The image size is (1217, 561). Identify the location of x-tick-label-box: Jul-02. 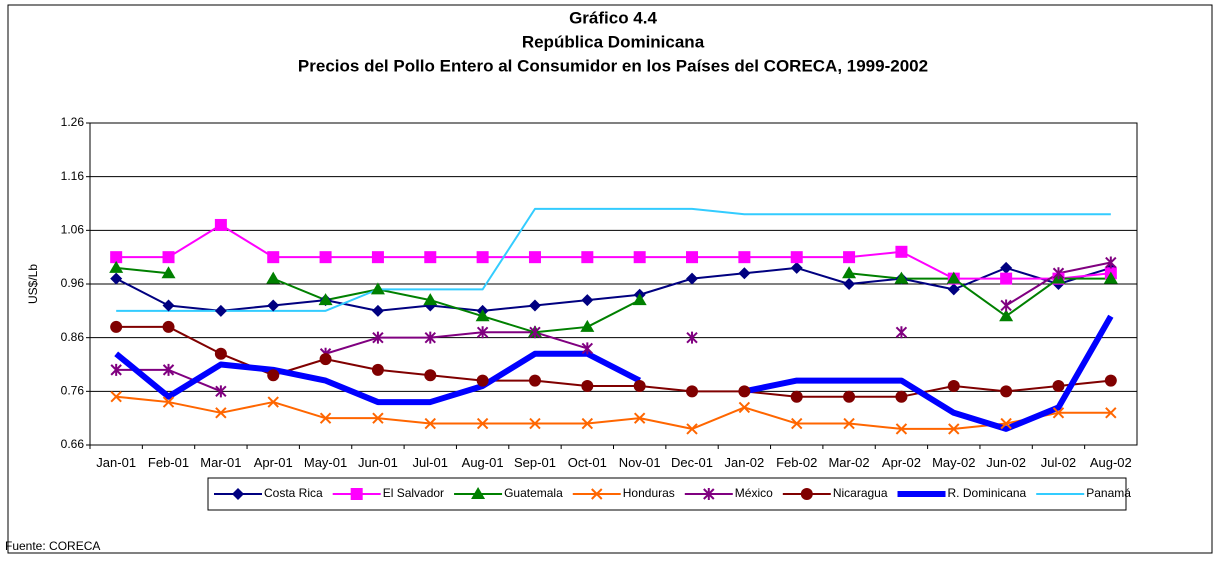
(1058, 462).